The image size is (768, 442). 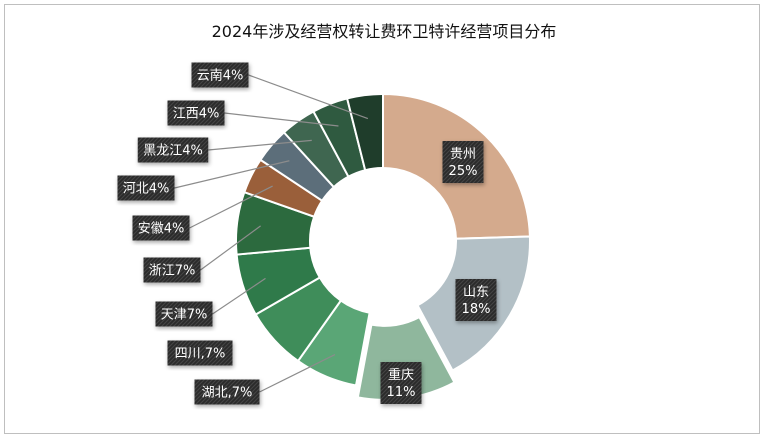 I want to click on data-label-box-江西, so click(x=196, y=113).